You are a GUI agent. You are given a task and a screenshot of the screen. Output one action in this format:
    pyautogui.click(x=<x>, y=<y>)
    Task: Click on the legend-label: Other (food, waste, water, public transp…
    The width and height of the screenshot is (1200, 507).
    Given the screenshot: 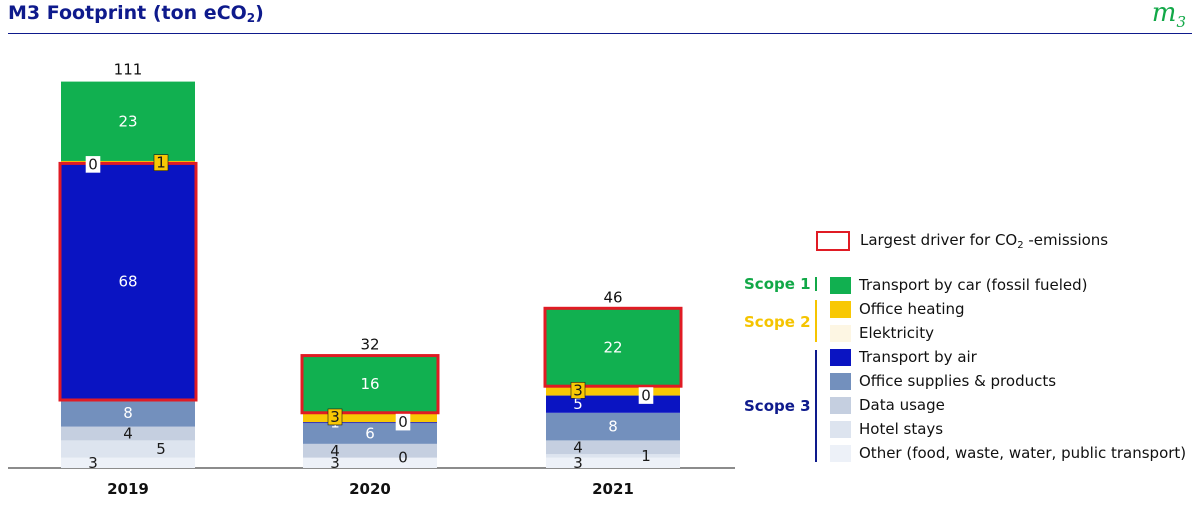 What is the action you would take?
    pyautogui.click(x=1023, y=453)
    